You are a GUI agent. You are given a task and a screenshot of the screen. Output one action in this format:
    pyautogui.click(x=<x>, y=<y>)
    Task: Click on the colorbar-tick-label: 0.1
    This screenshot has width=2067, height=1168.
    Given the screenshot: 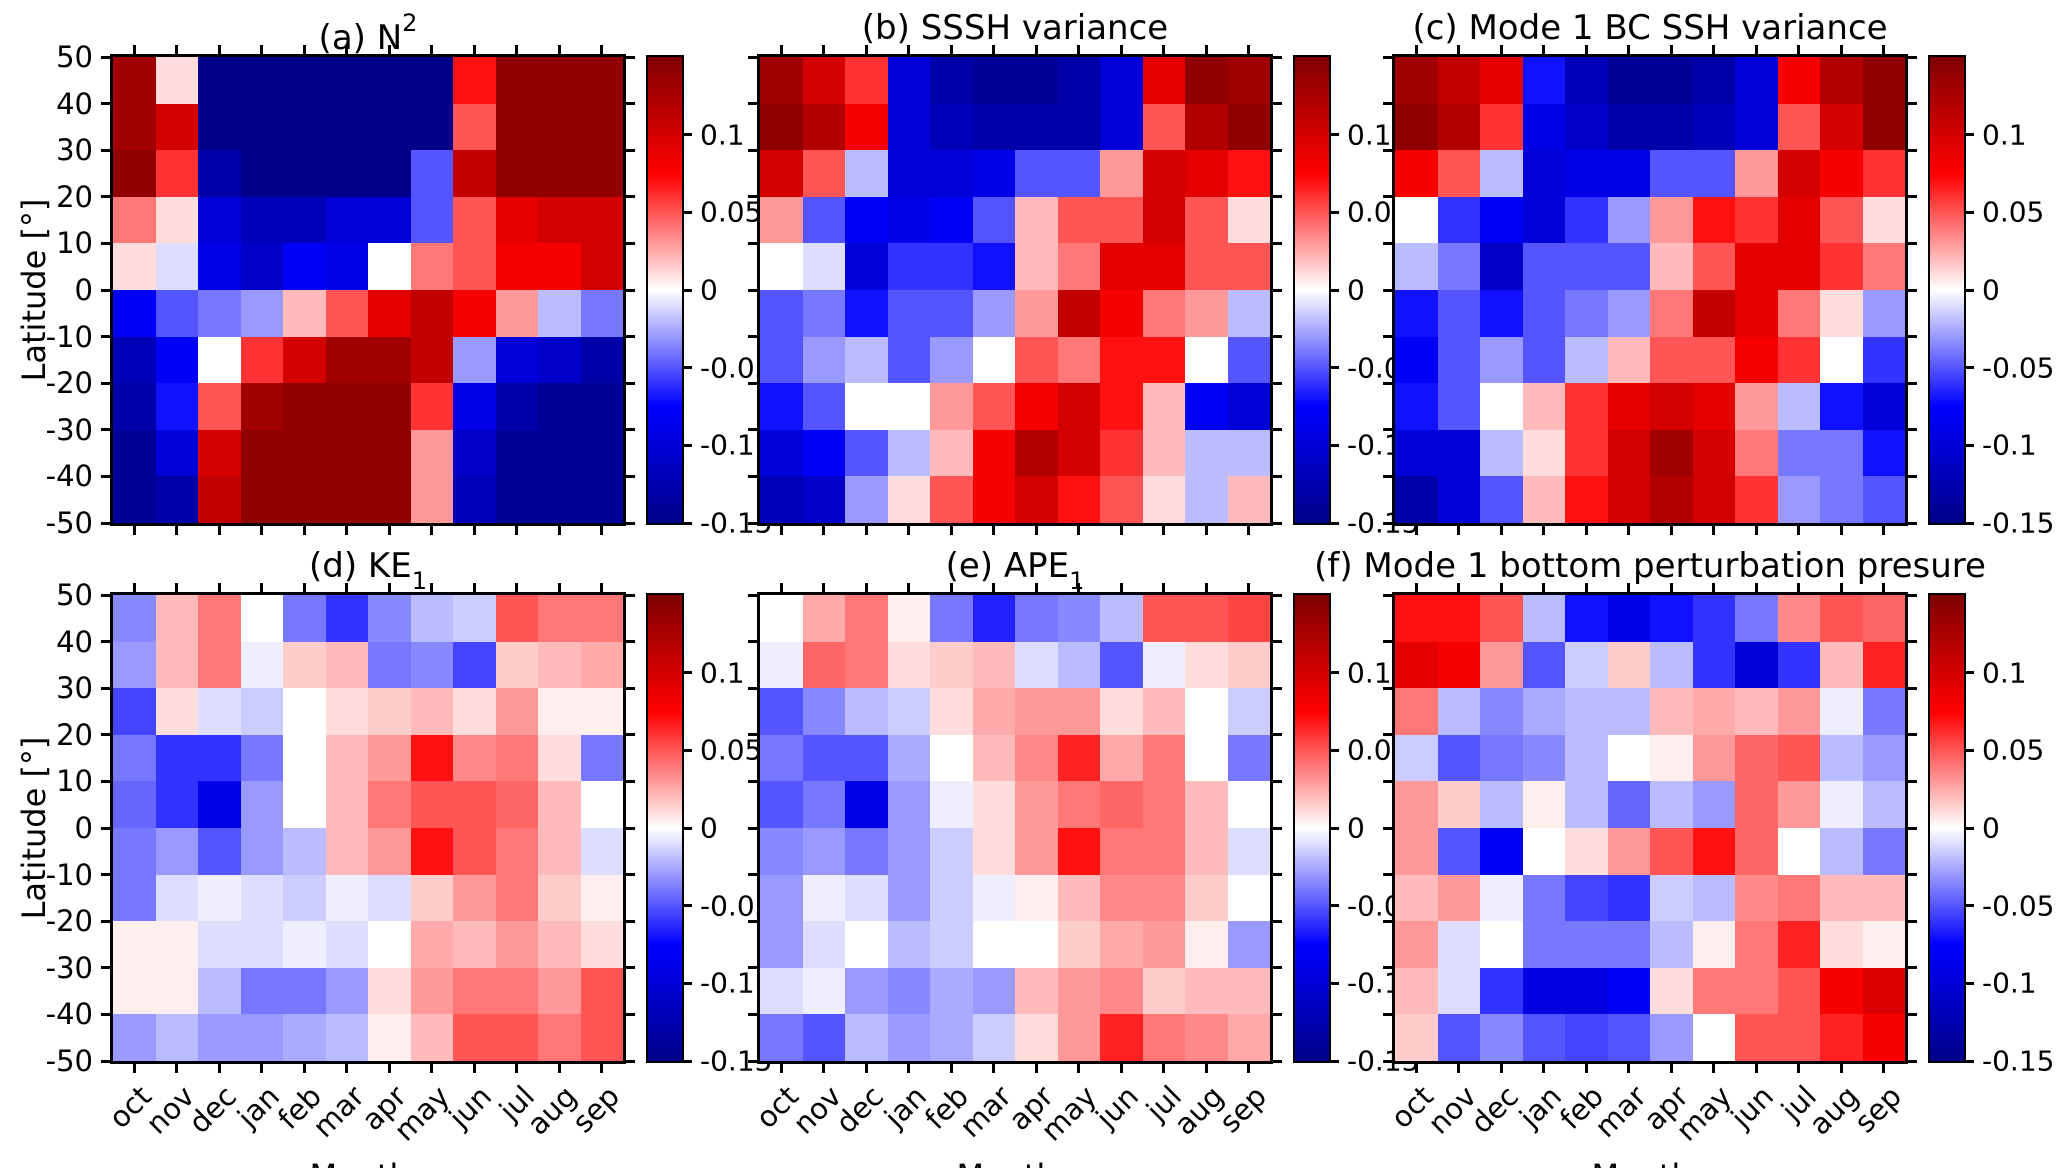 What is the action you would take?
    pyautogui.click(x=1369, y=135)
    